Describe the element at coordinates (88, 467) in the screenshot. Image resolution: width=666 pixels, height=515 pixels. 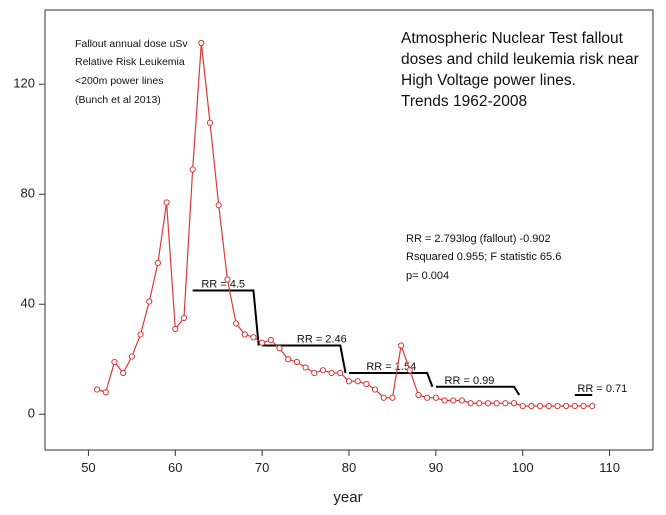
I see `x-tick-label: 50` at that location.